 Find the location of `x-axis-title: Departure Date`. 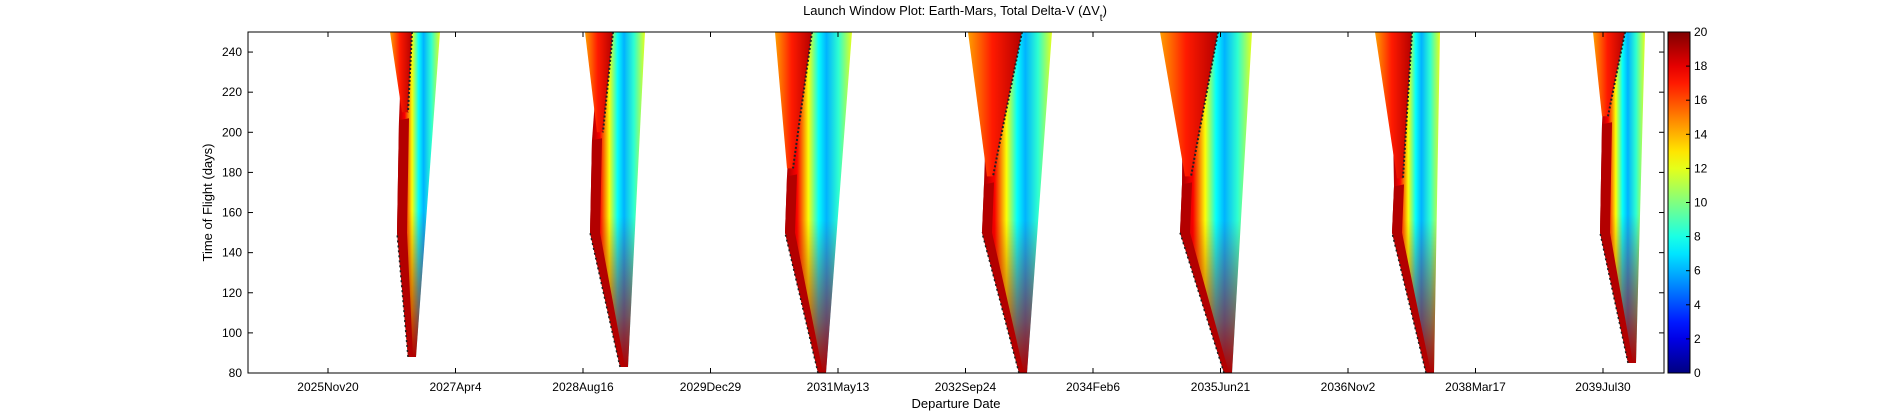

x-axis-title: Departure Date is located at coordinates (956, 403).